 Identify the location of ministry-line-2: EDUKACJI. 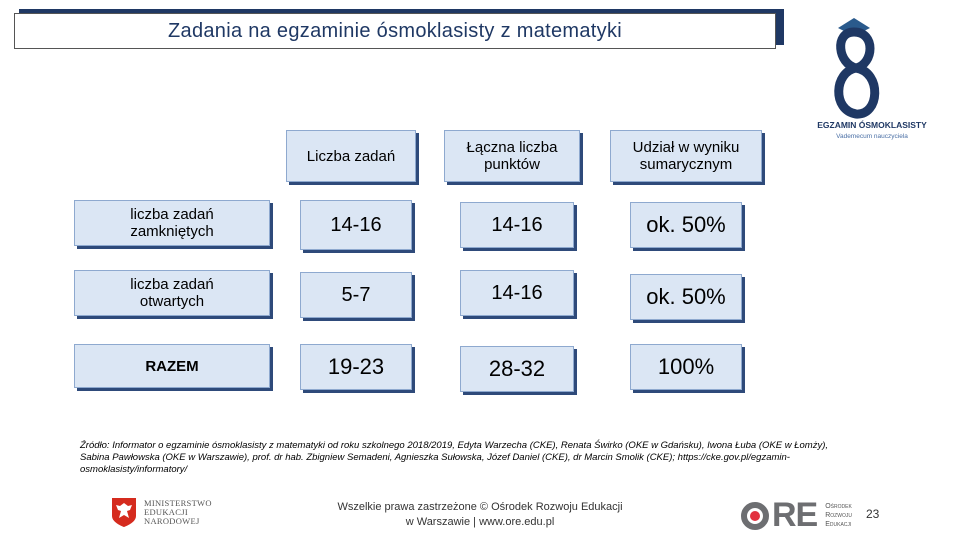
(166, 511).